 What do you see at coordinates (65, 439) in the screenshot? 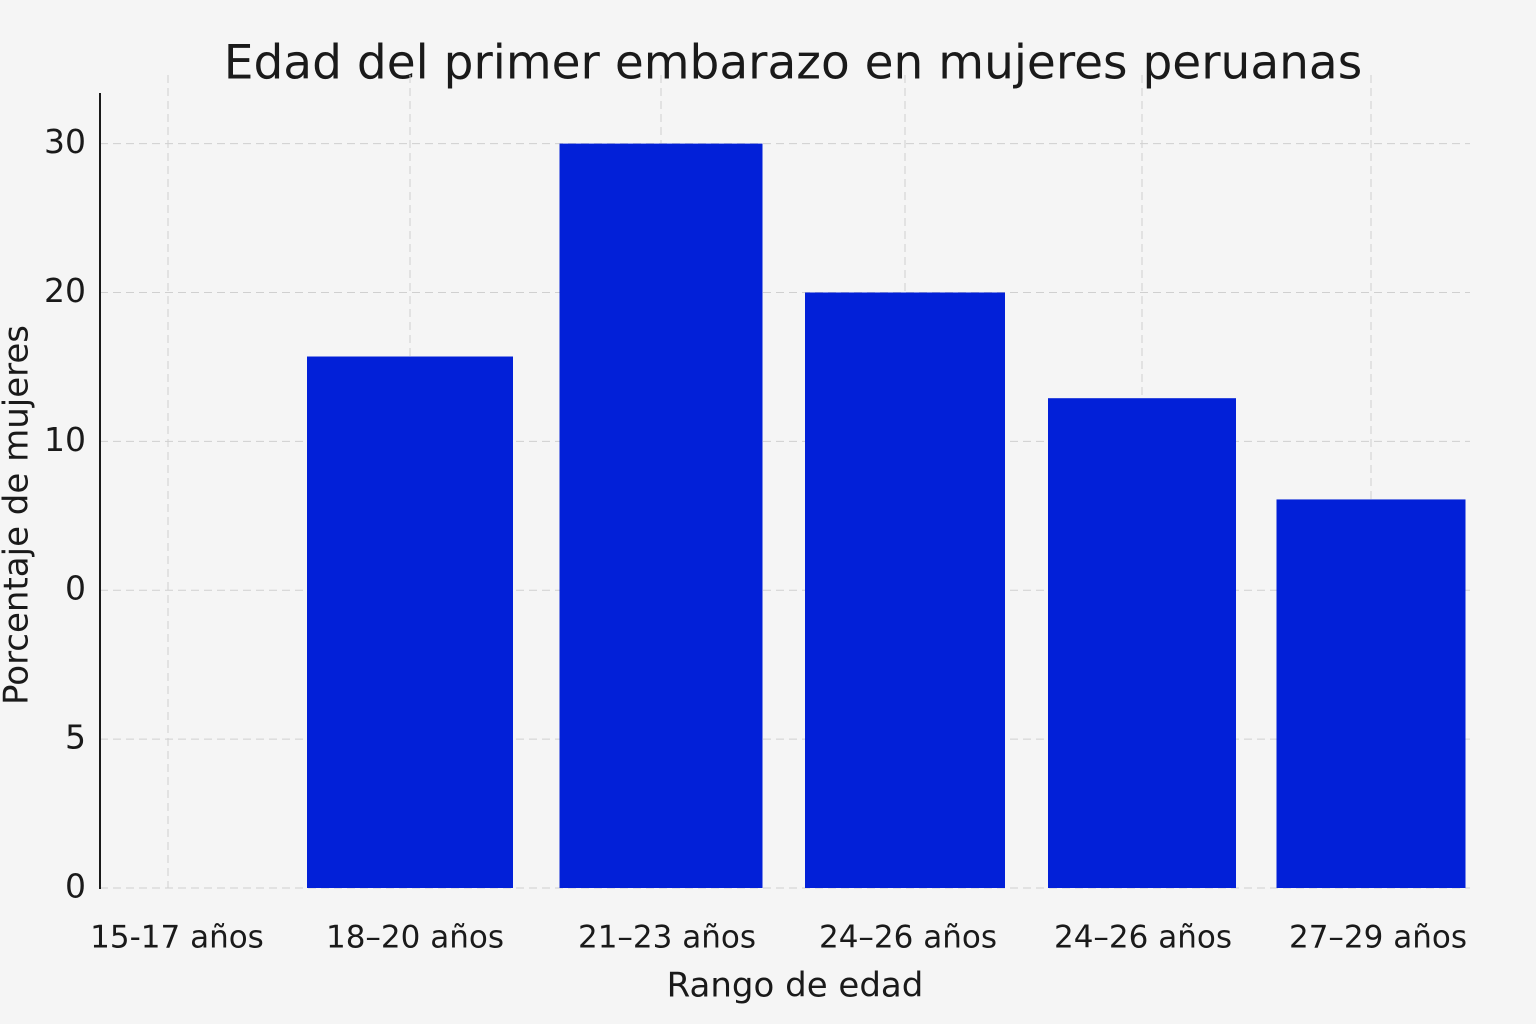
I see `y-tick-label: 10` at bounding box center [65, 439].